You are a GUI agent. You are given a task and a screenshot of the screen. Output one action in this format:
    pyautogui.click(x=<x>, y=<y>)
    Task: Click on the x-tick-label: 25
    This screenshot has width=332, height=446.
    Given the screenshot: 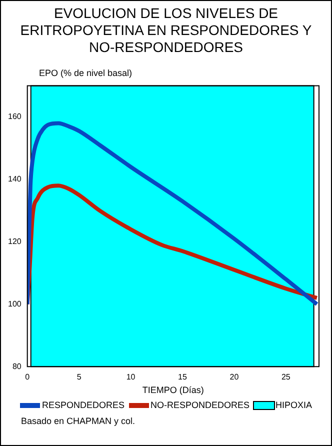 What is the action you would take?
    pyautogui.click(x=286, y=377)
    